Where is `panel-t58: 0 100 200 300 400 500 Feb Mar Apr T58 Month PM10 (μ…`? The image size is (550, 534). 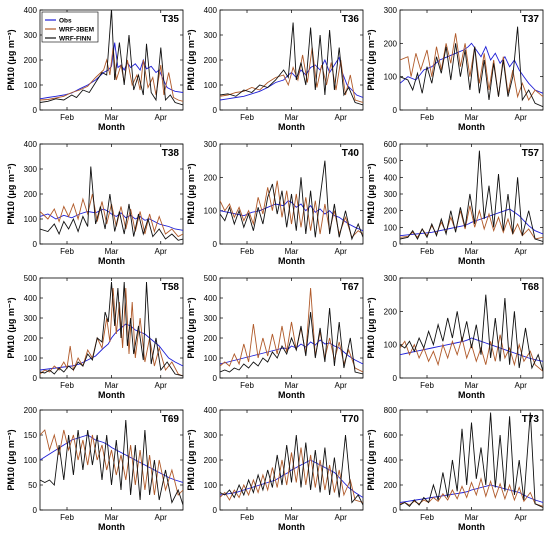 panel-t58: 0 100 200 300 400 500 Feb Mar Apr T58 Month PM10 (μ… is located at coordinates (95, 337).